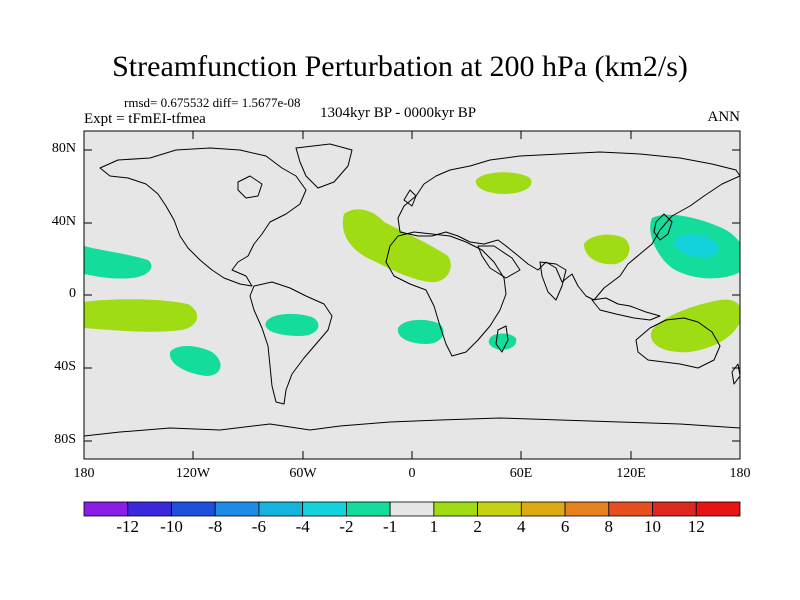  I want to click on coast-north-america, so click(203, 217).